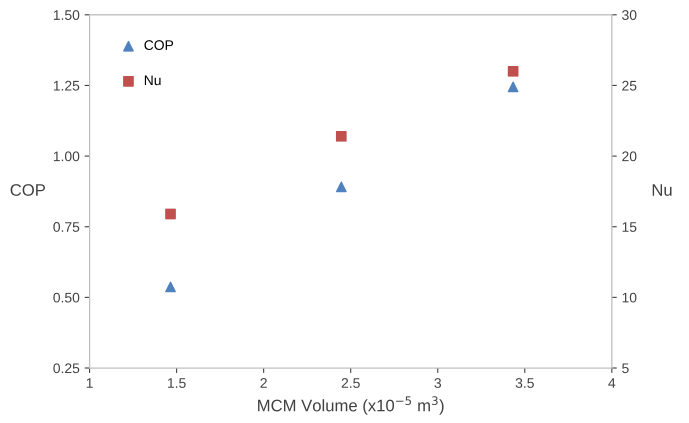 The height and width of the screenshot is (423, 689). What do you see at coordinates (66, 227) in the screenshot?
I see `y-tick-label: 0.75` at bounding box center [66, 227].